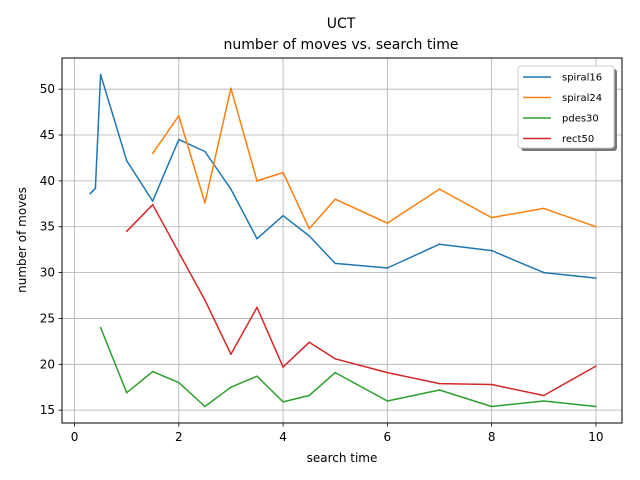  What do you see at coordinates (22, 240) in the screenshot?
I see `y-axis-label: number of moves` at bounding box center [22, 240].